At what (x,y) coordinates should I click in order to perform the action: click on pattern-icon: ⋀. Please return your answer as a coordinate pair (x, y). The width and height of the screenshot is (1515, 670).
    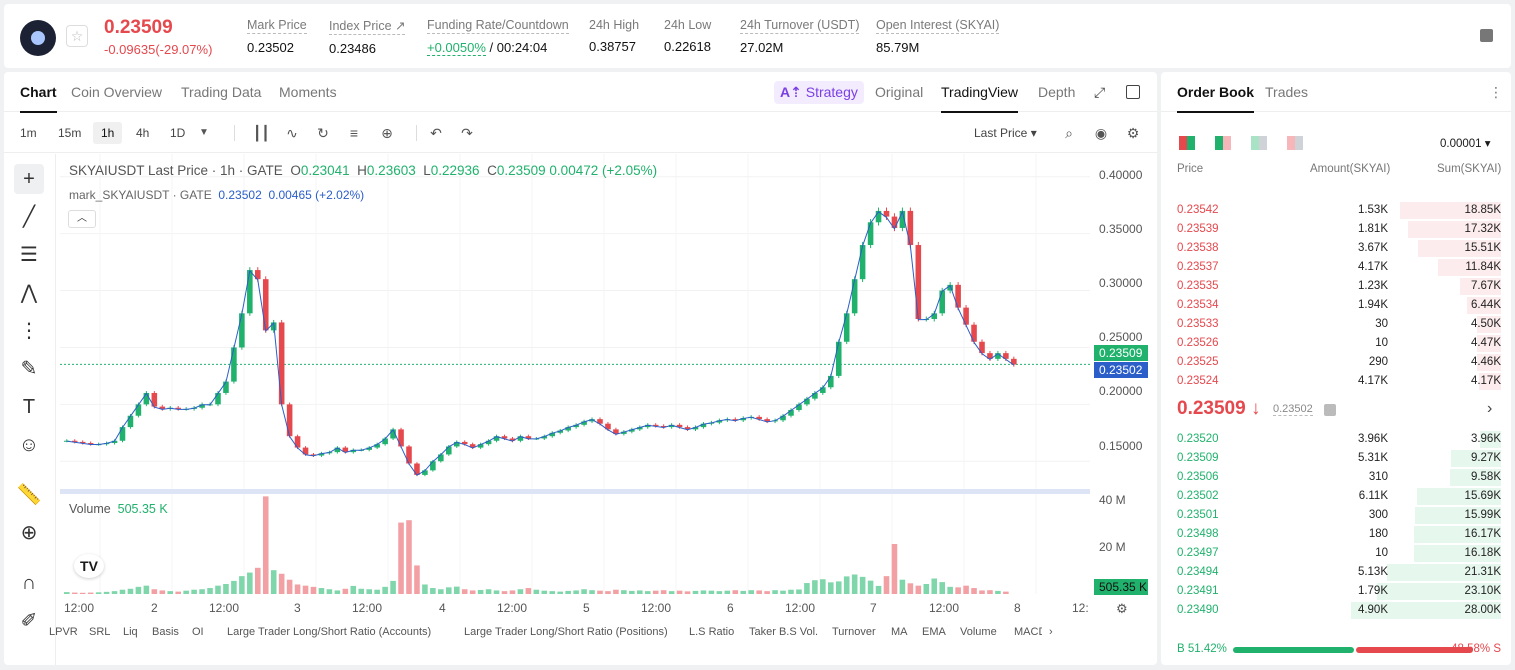
    Looking at the image, I should click on (29, 293).